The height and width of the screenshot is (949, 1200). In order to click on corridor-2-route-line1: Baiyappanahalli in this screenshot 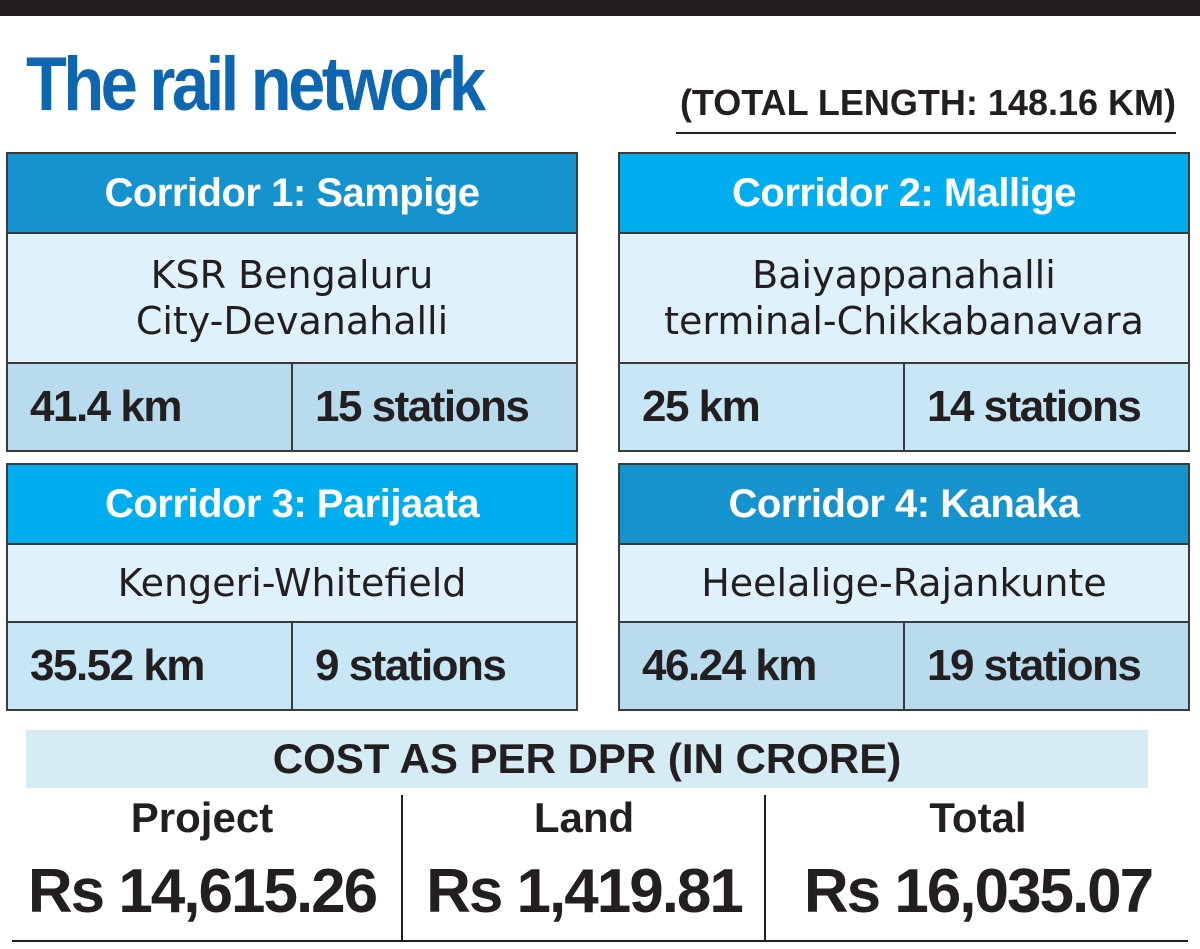, I will do `click(904, 275)`.